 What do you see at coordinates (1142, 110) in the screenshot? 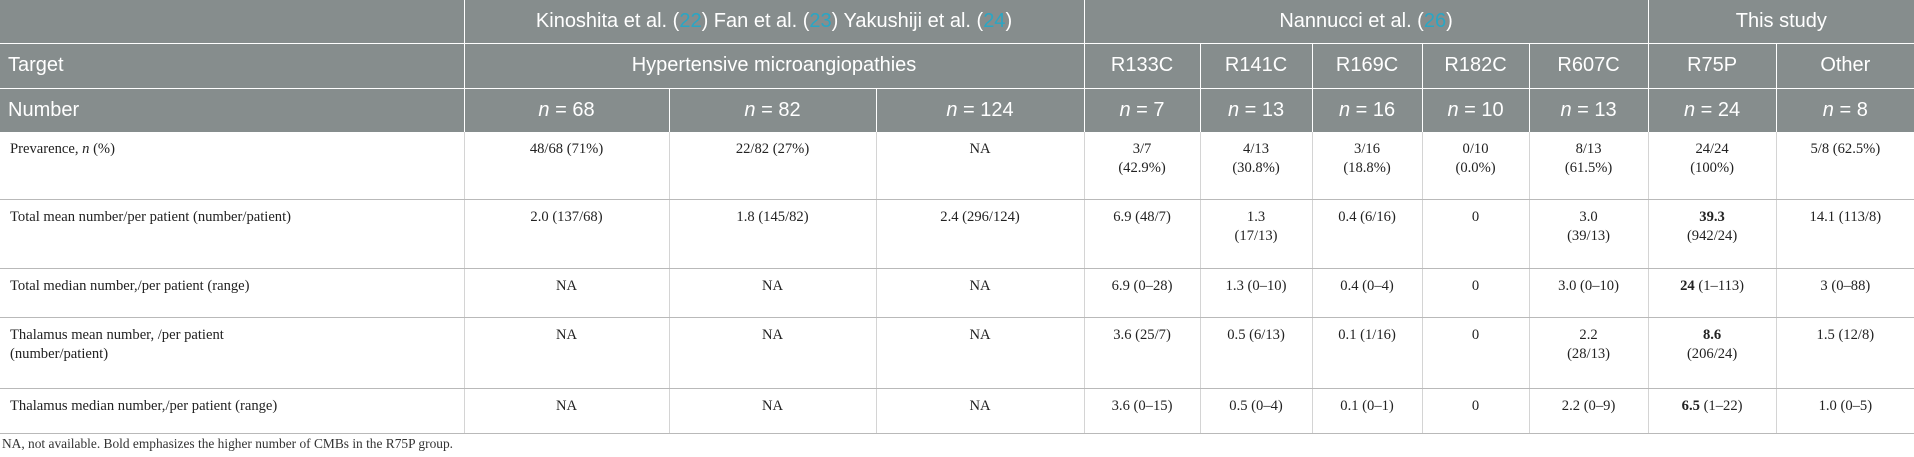
I see `count-header: n = 7` at bounding box center [1142, 110].